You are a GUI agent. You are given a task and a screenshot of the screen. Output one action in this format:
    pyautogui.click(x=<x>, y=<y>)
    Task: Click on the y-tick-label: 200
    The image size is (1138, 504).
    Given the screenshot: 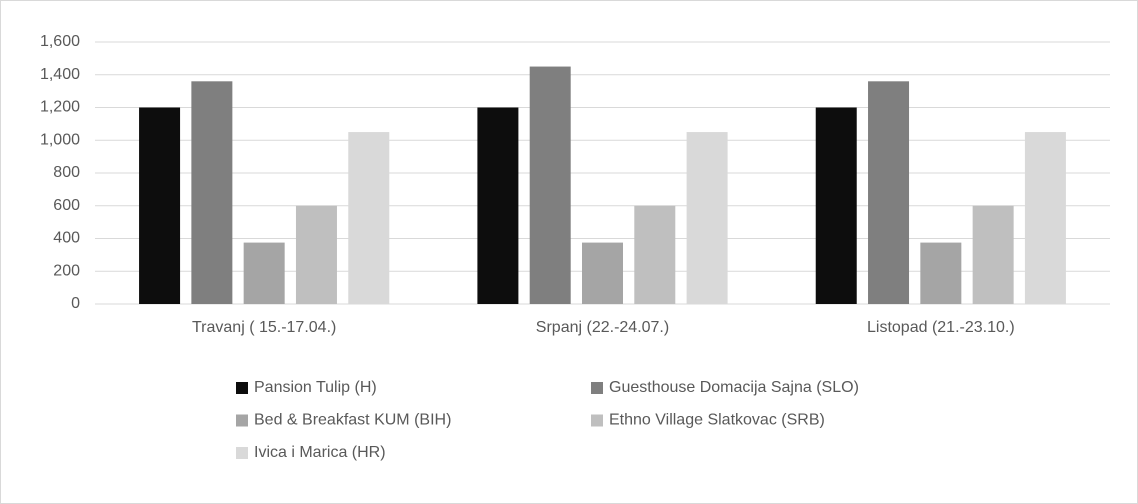 What is the action you would take?
    pyautogui.click(x=66, y=270)
    